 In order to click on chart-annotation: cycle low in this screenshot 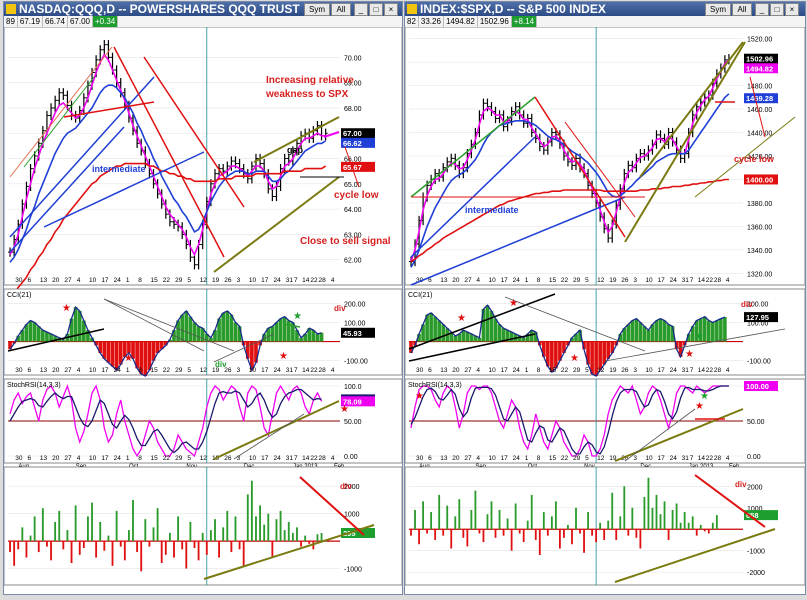, I will do `click(754, 159)`.